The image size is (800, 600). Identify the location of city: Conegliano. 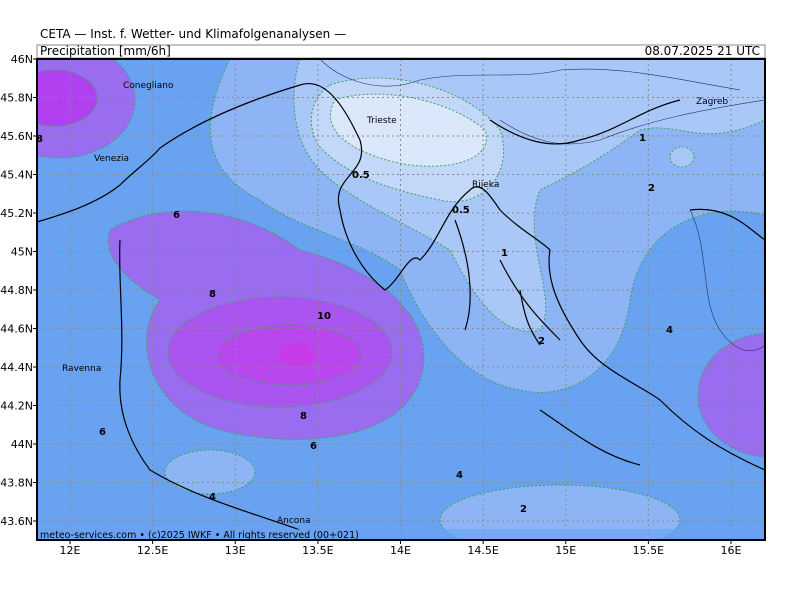
(148, 86).